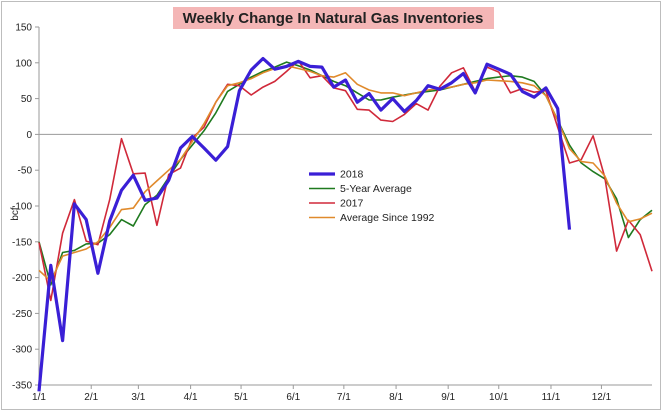 The height and width of the screenshot is (413, 664). I want to click on x-tick-label: 2/1, so click(91, 397).